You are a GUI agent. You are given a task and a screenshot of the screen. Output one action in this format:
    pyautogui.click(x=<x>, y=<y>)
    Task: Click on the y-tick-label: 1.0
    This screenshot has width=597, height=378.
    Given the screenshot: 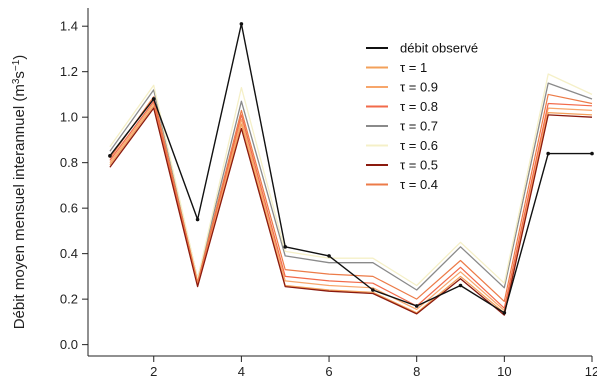 What is the action you would take?
    pyautogui.click(x=69, y=117)
    